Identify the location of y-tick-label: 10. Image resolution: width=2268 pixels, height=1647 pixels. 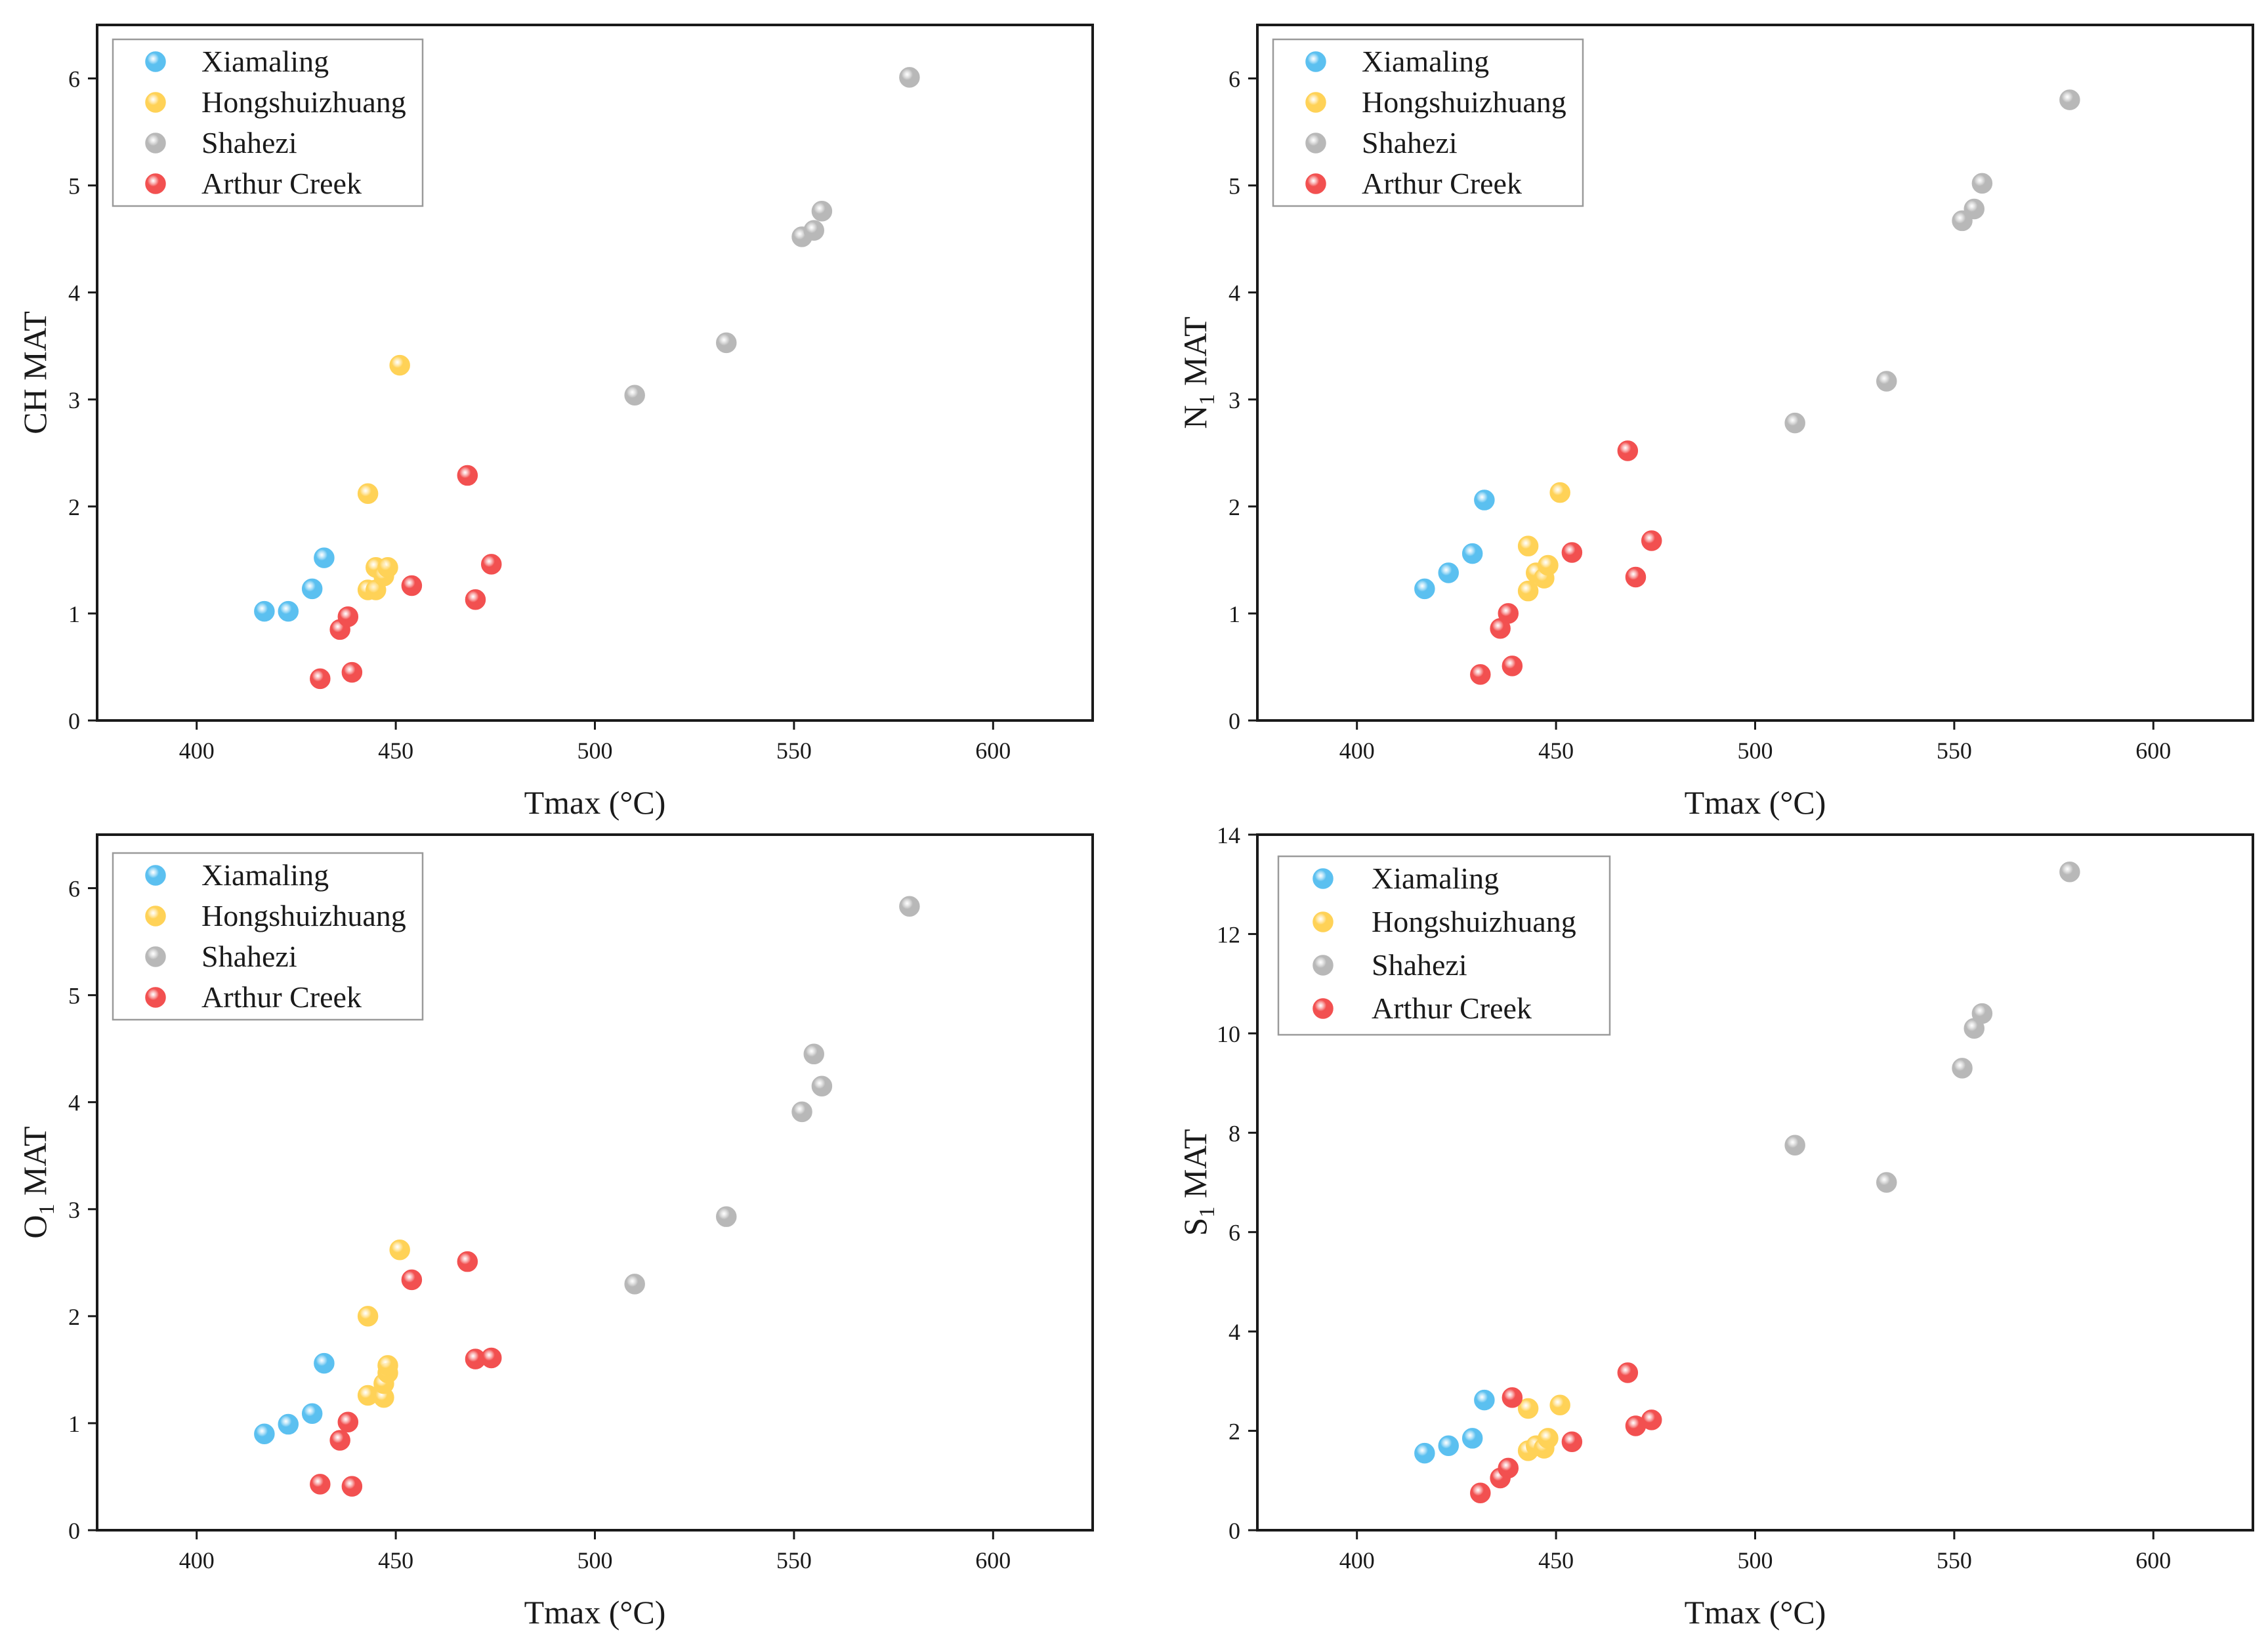
(1228, 1034).